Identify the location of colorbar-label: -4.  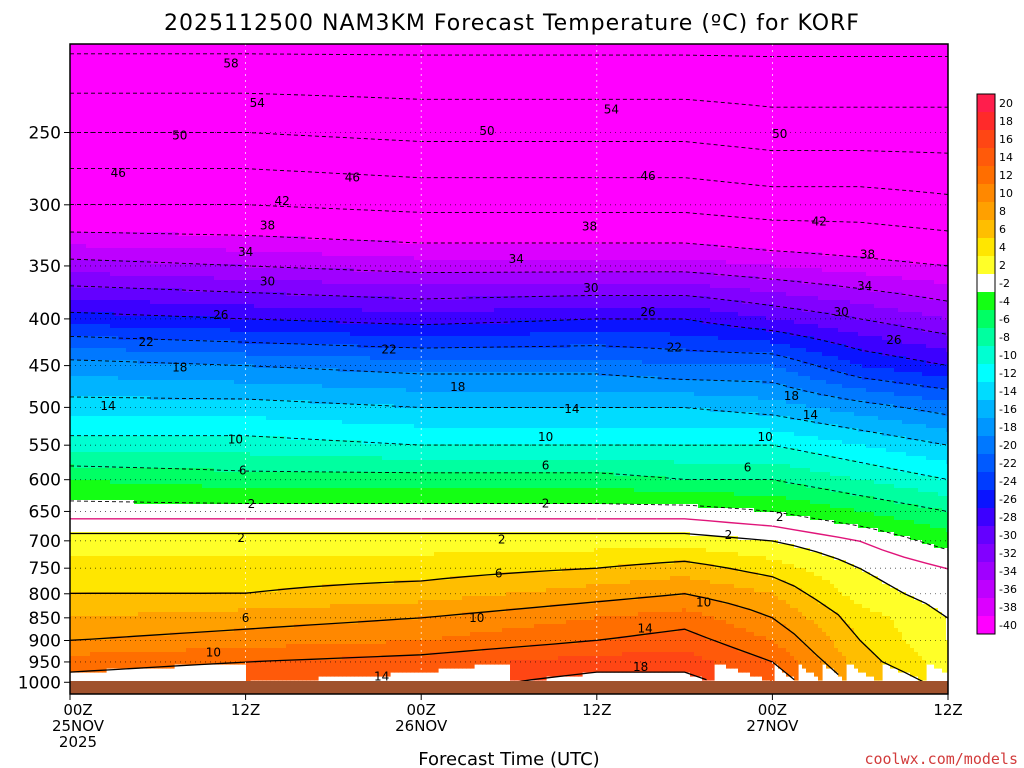
(1004, 301).